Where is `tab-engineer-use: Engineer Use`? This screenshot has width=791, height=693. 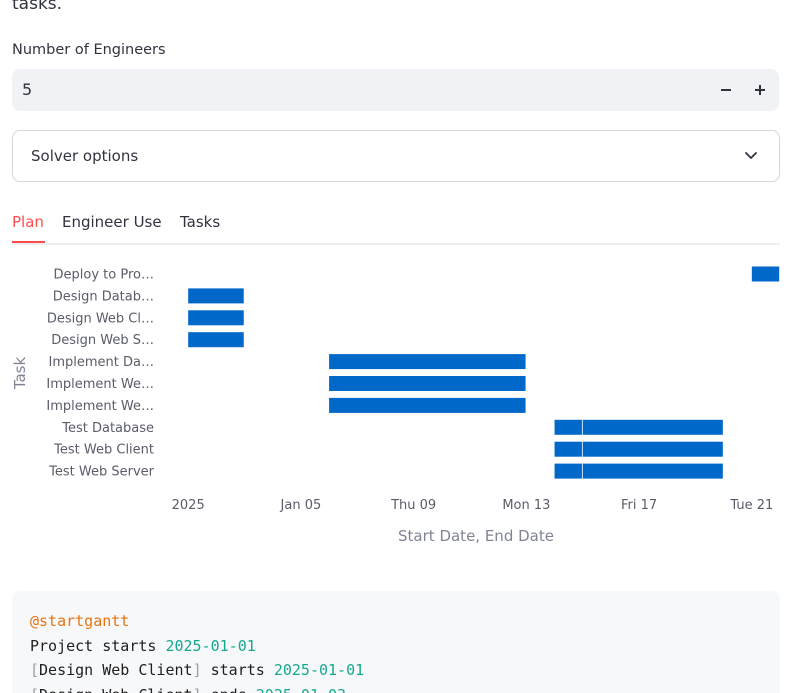 tab-engineer-use: Engineer Use is located at coordinates (112, 222).